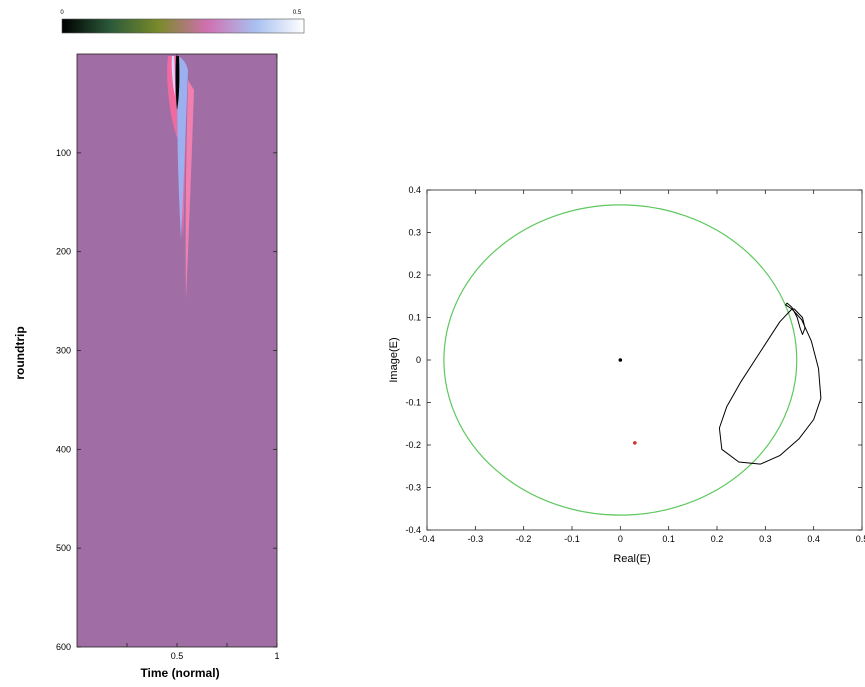 The image size is (865, 687). I want to click on heatmap-y-tick-label: 500, so click(63, 548).